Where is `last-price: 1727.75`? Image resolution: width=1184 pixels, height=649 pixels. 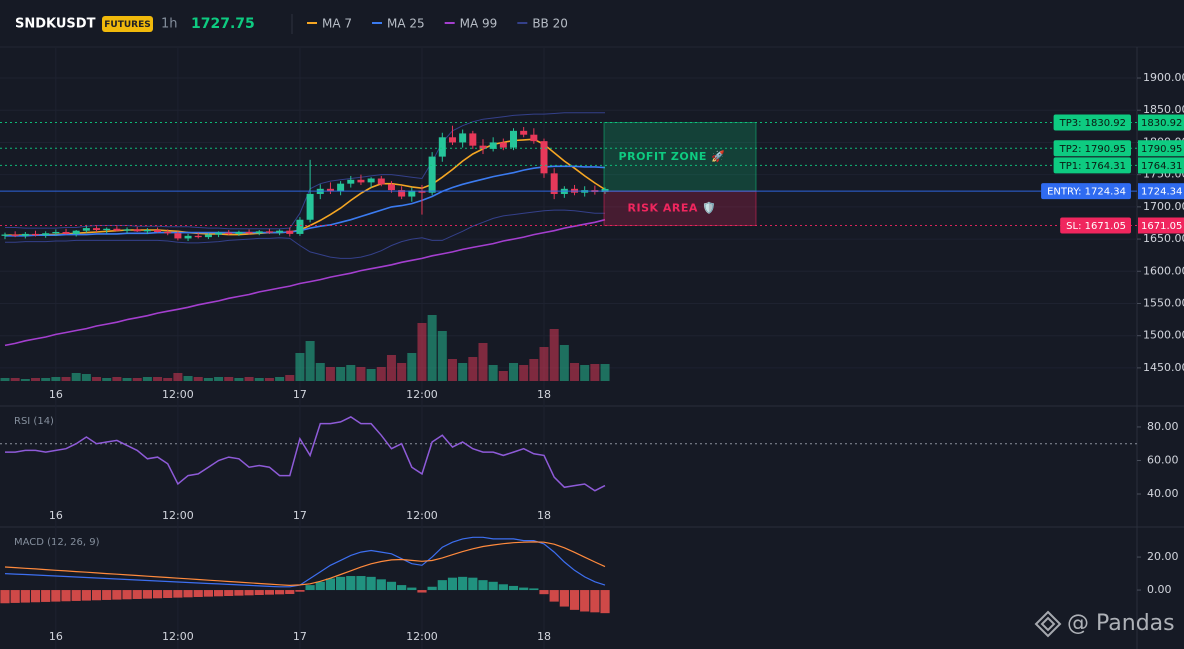 last-price: 1727.75 is located at coordinates (223, 24).